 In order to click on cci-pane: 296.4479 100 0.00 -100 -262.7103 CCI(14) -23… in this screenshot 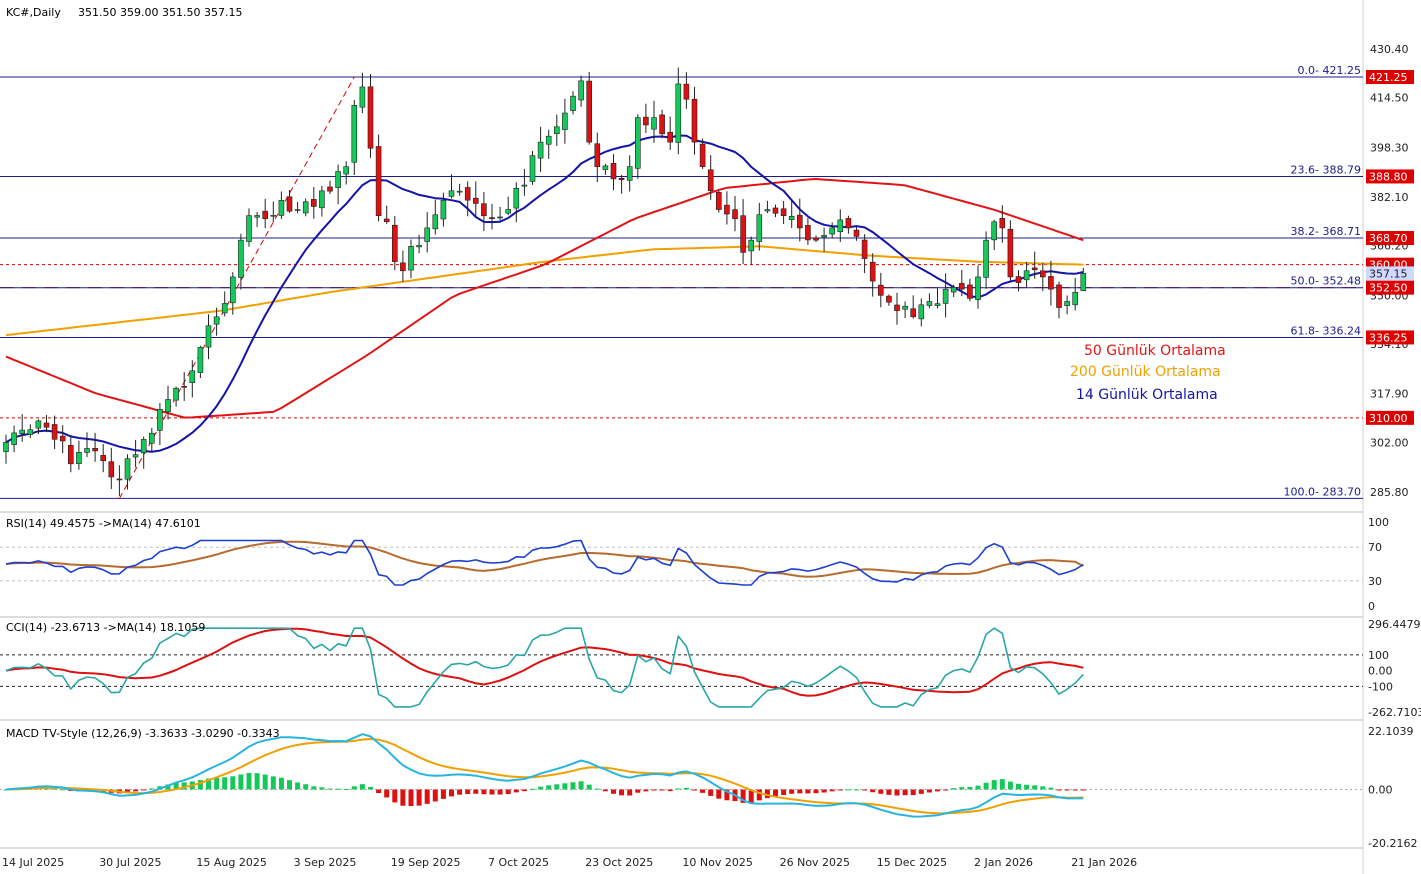, I will do `click(710, 668)`.